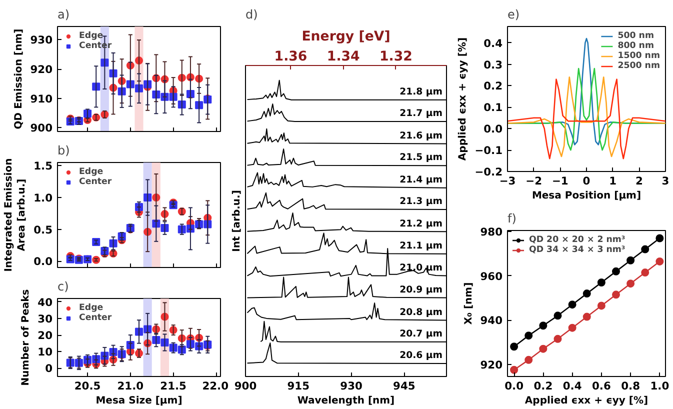 This screenshot has height=409, width=673. Describe the element at coordinates (491, 276) in the screenshot. I see `y-tick-label: 960` at that location.